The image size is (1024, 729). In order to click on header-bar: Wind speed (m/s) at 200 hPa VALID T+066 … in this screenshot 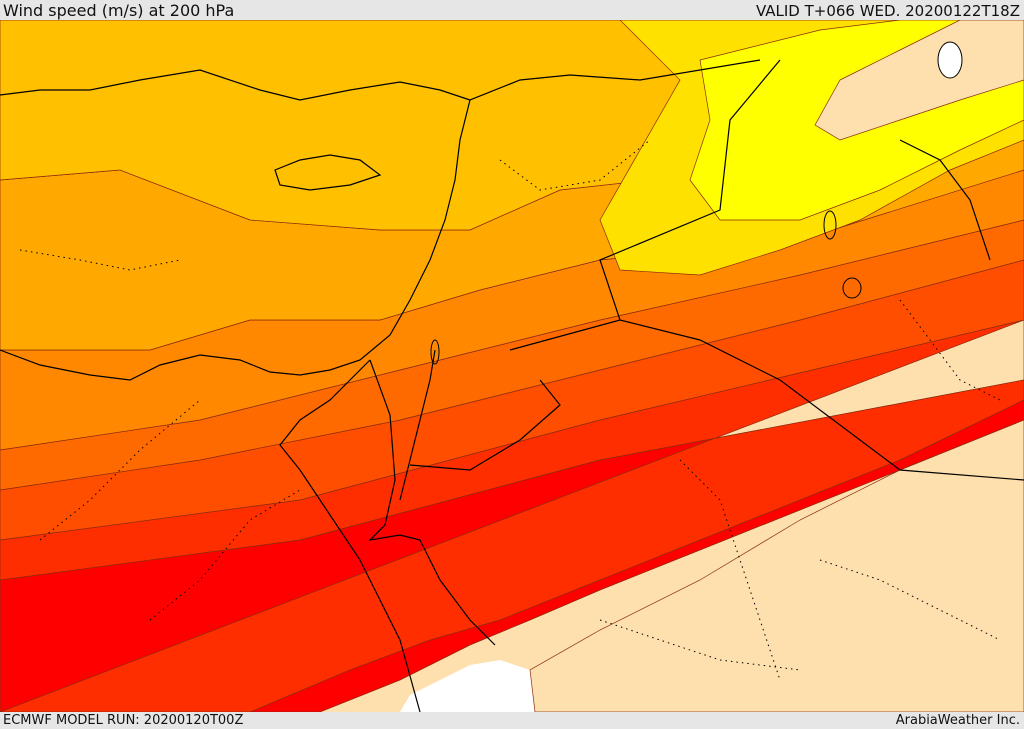, I will do `click(512, 10)`.